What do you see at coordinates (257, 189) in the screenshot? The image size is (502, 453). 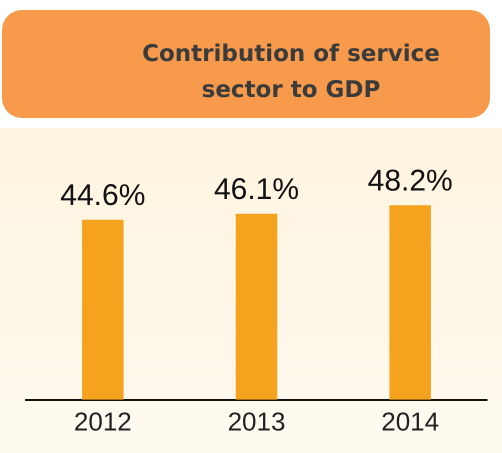 I see `data-label: 46.1%` at bounding box center [257, 189].